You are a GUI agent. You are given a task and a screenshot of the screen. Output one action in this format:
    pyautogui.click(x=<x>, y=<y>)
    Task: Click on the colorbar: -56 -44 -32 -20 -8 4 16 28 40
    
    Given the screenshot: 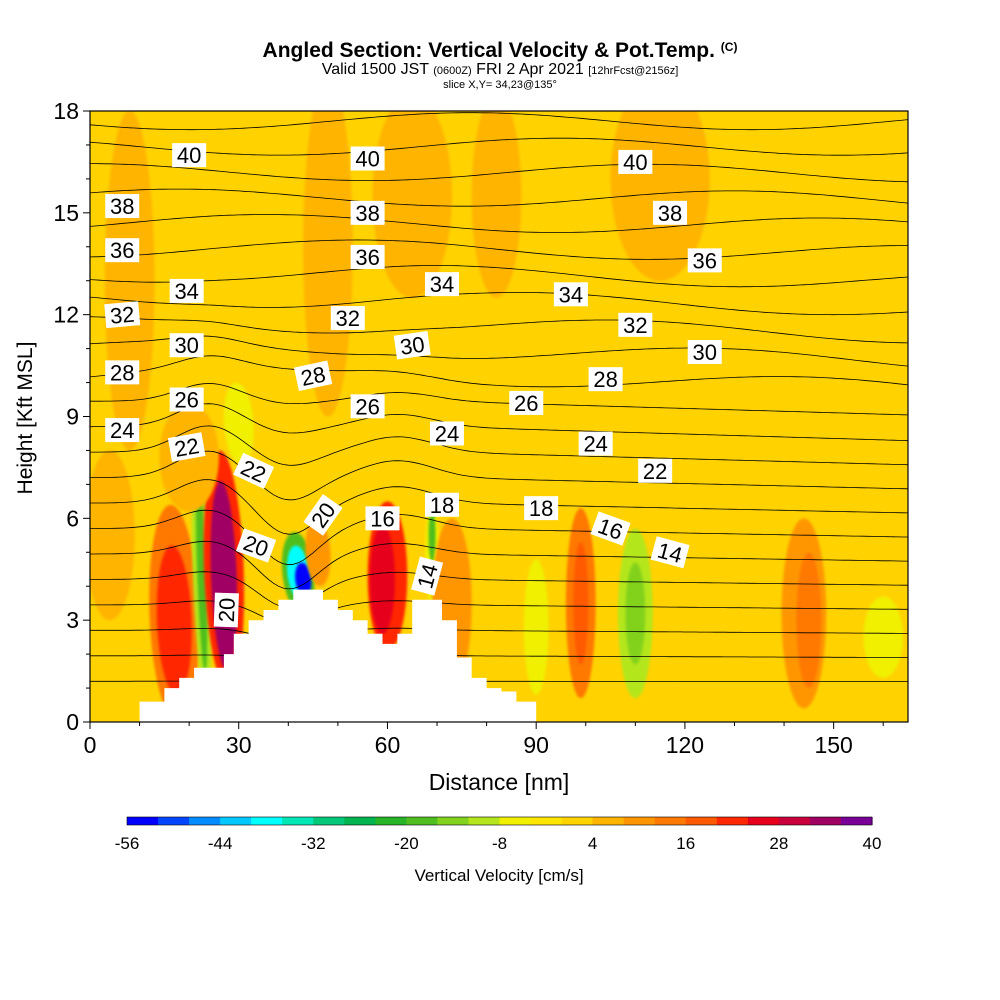 What is the action you would take?
    pyautogui.click(x=498, y=834)
    